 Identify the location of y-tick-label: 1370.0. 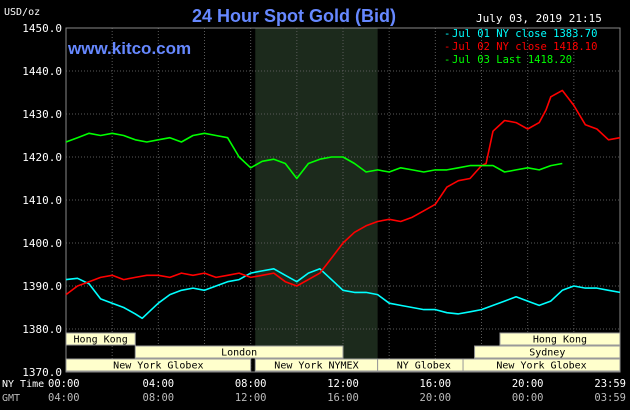
(42, 372).